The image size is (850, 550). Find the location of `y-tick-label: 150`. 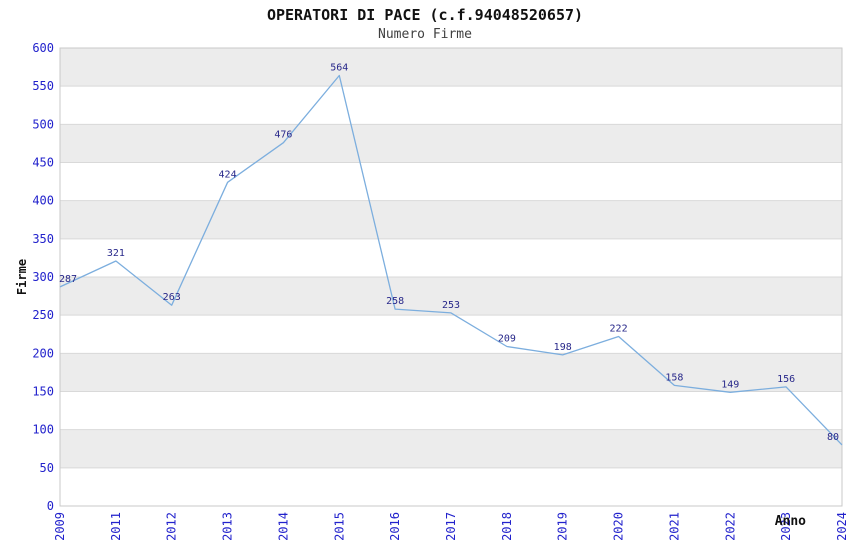

y-tick-label: 150 is located at coordinates (43, 392).